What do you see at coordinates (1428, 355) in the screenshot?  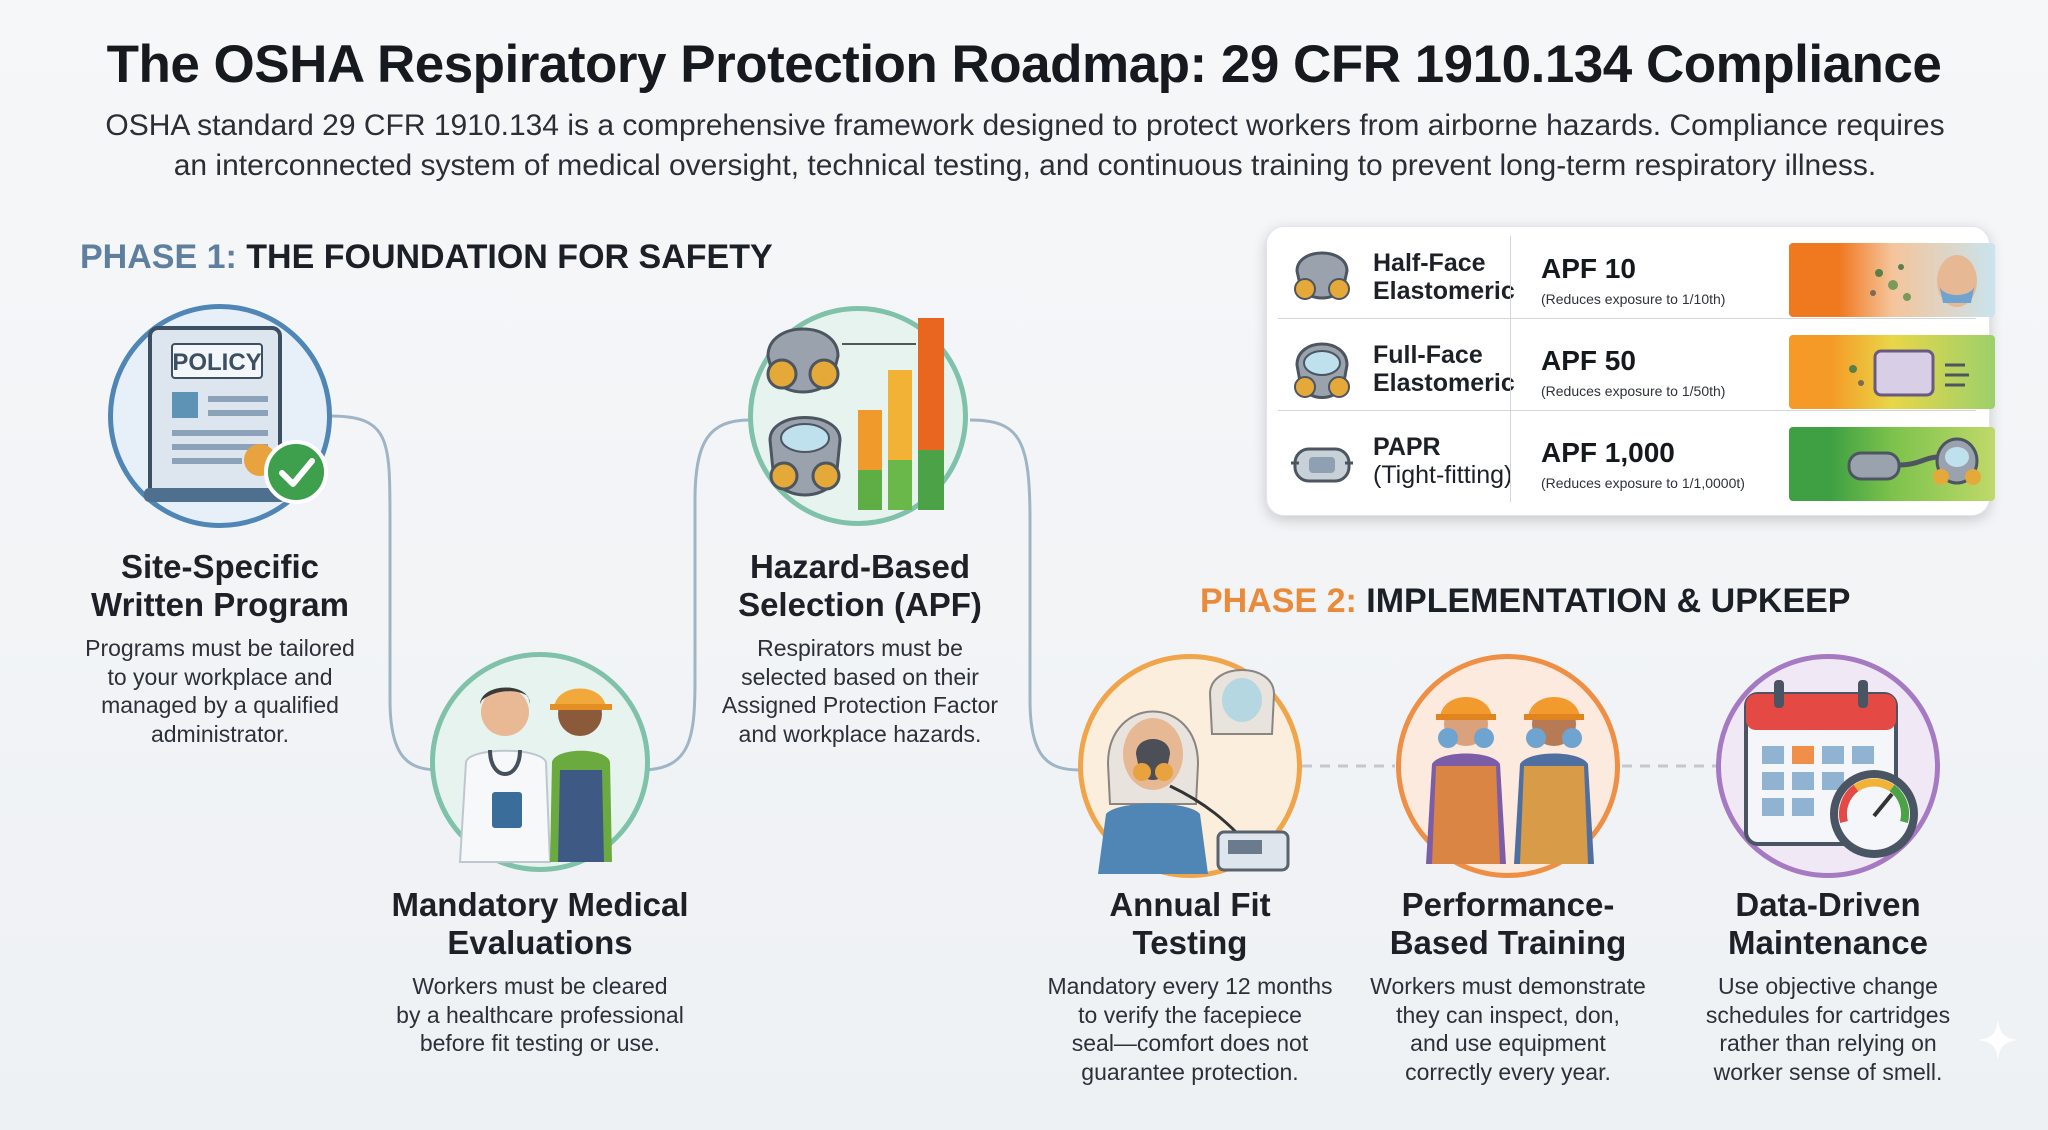 I see `apf-name-line-1: Full-Face` at bounding box center [1428, 355].